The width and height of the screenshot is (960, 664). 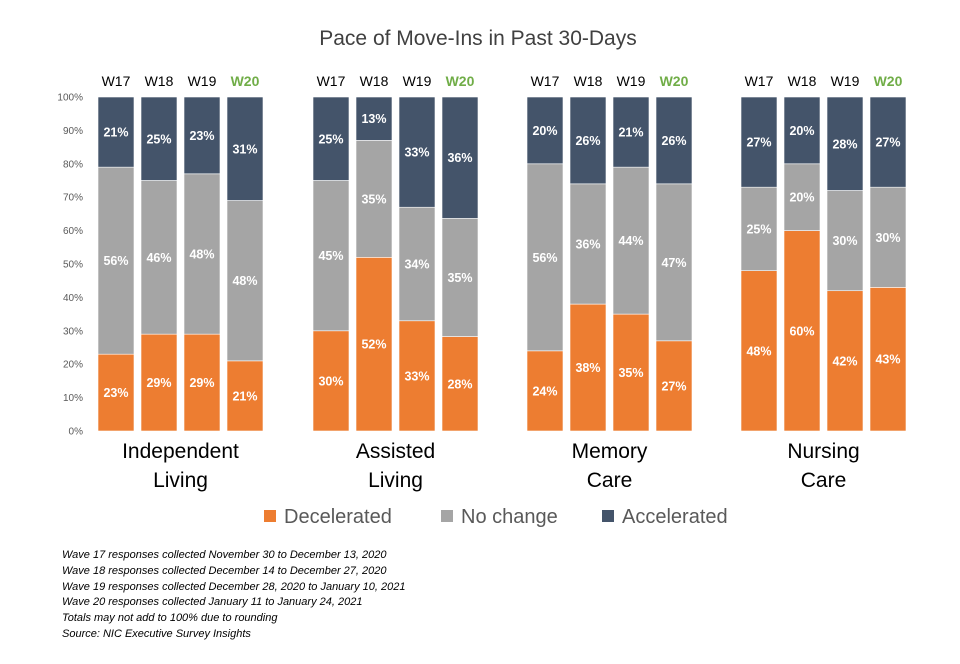 I want to click on y-axis: 0% 10% 20% 30% 40% 50% 60% 70% 80% 90% 100%, so click(x=70, y=265).